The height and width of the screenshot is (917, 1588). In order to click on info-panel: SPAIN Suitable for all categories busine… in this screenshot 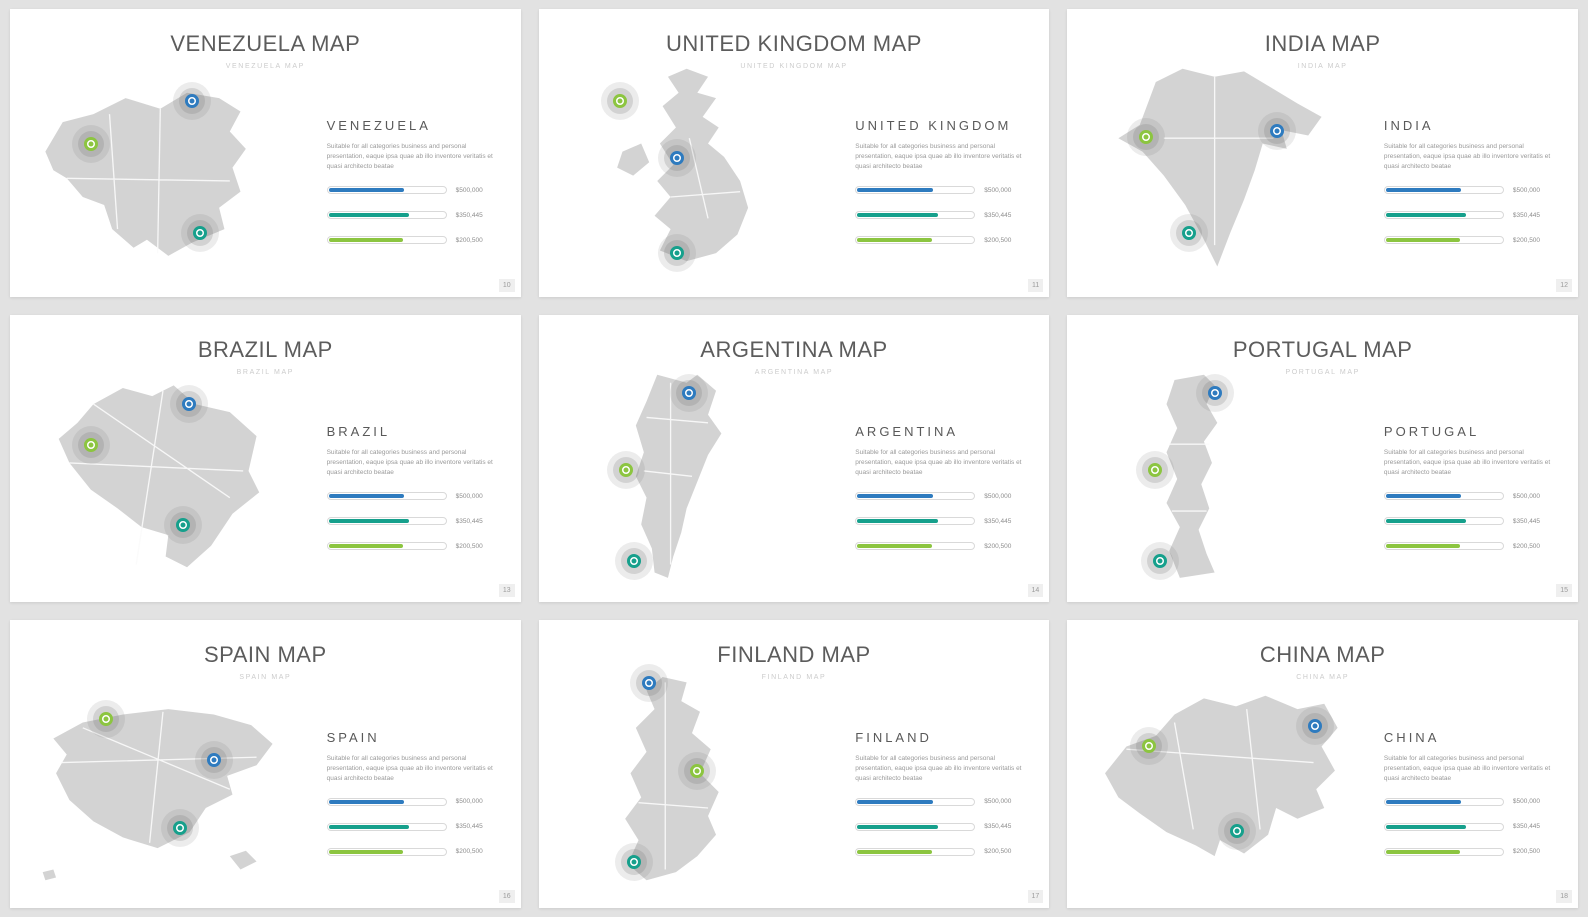, I will do `click(418, 801)`.